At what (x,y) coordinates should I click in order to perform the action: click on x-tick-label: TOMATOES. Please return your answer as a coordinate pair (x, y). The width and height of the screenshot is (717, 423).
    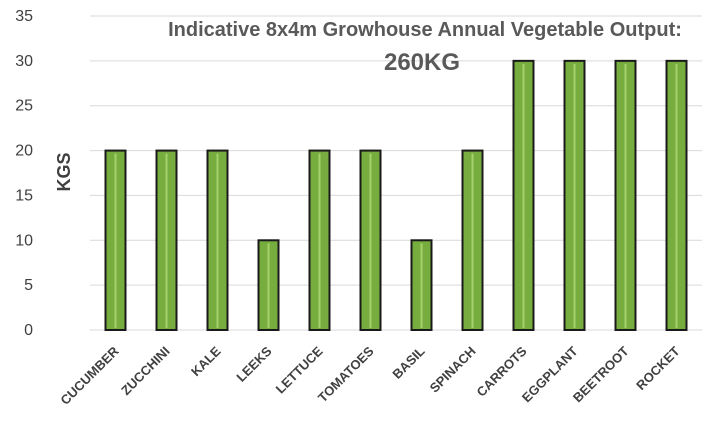
    Looking at the image, I should click on (346, 374).